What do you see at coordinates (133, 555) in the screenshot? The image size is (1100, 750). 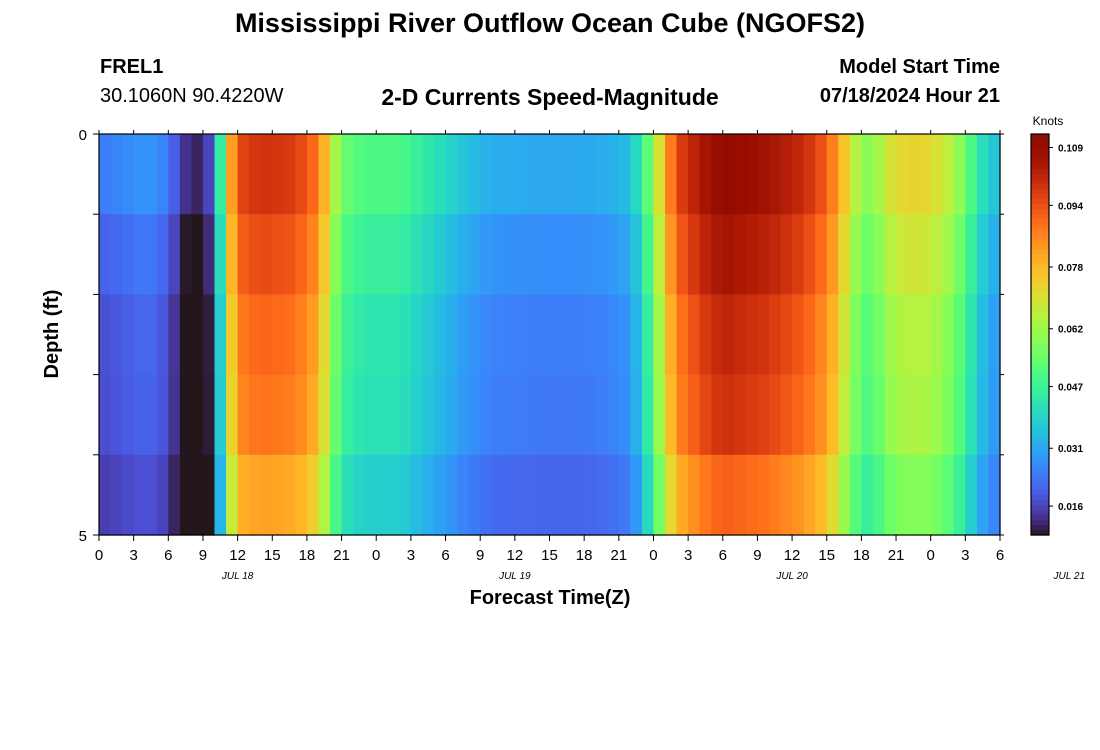 I see `x-tick-label: 3` at bounding box center [133, 555].